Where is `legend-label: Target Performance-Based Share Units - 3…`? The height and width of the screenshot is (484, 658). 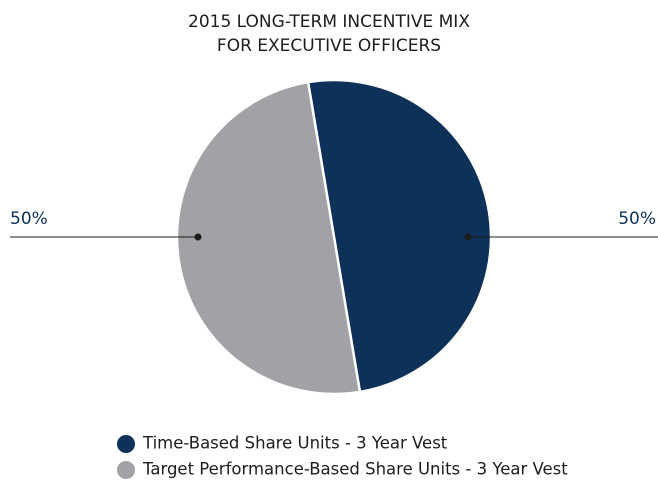
legend-label: Target Performance-Based Share Units - 3… is located at coordinates (355, 469).